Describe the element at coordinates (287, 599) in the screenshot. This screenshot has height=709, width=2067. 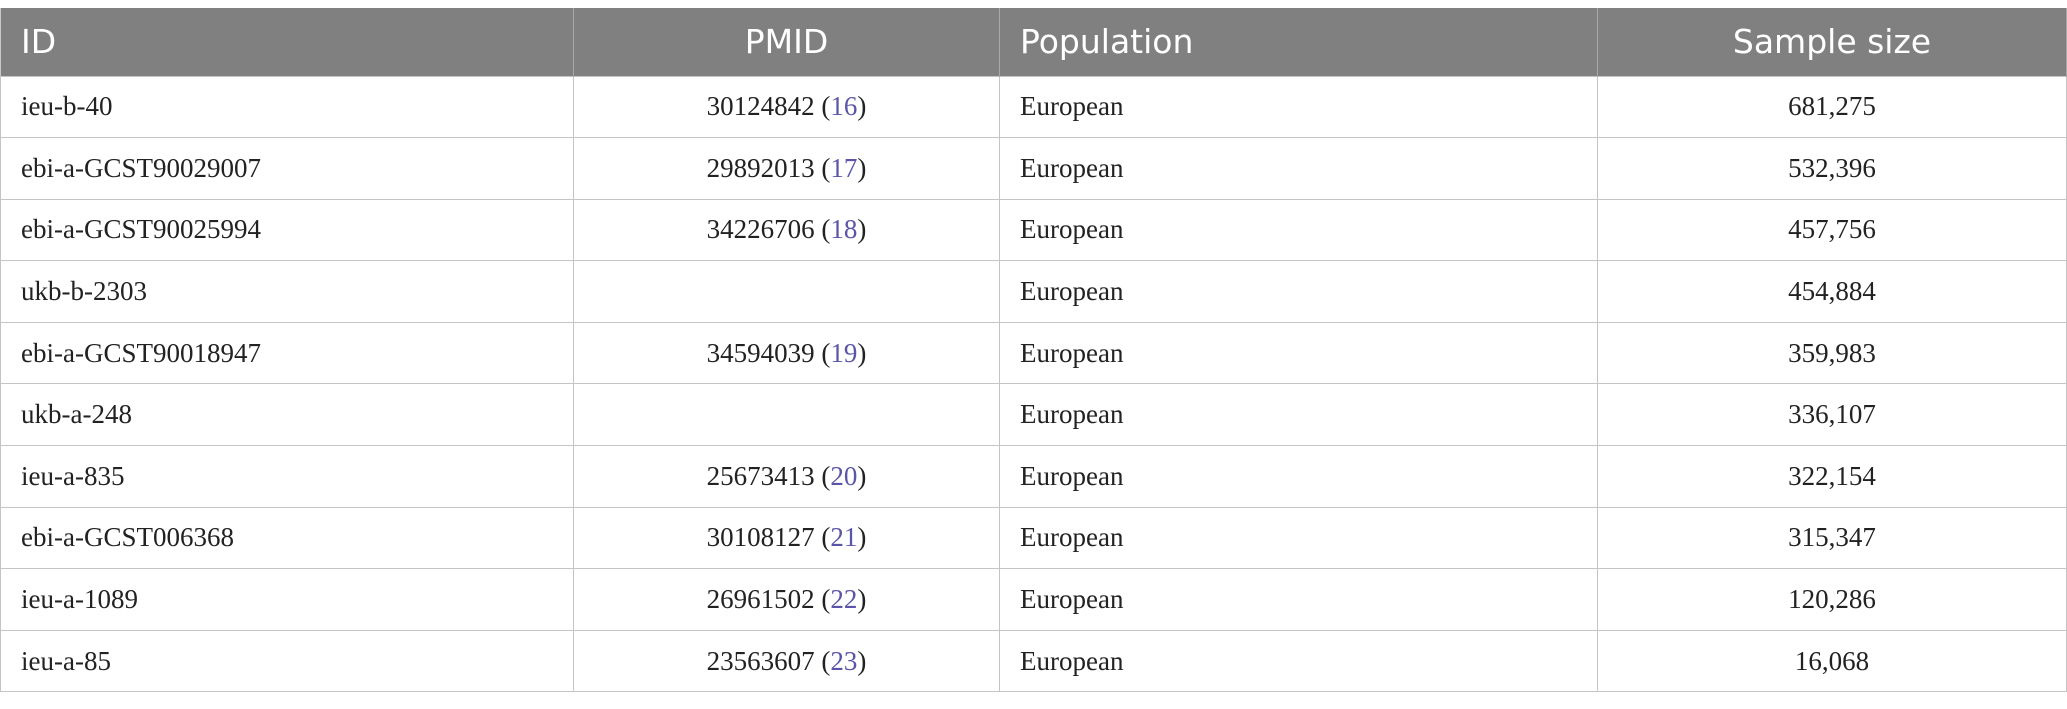
I see `cell-id: ieu-a-1089` at that location.